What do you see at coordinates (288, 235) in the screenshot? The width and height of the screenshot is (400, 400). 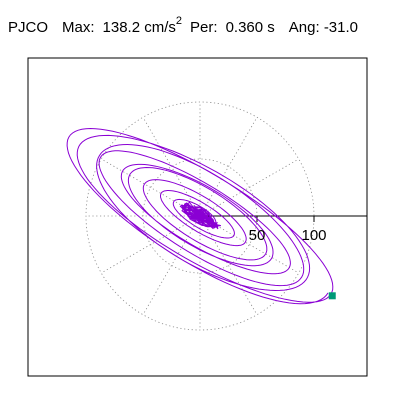 I see `tick-labels: 50 100` at bounding box center [288, 235].